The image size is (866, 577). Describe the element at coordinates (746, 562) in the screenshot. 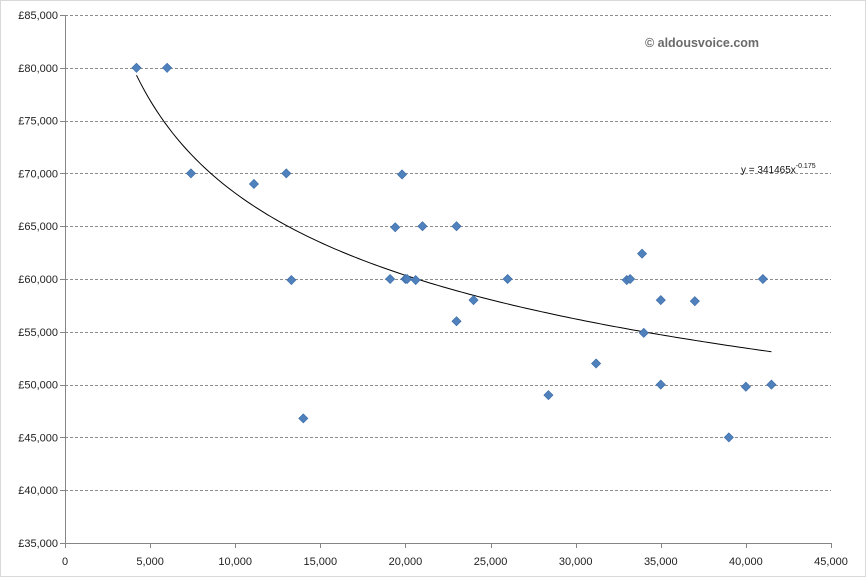

I see `x-tick-label: 40,000` at that location.